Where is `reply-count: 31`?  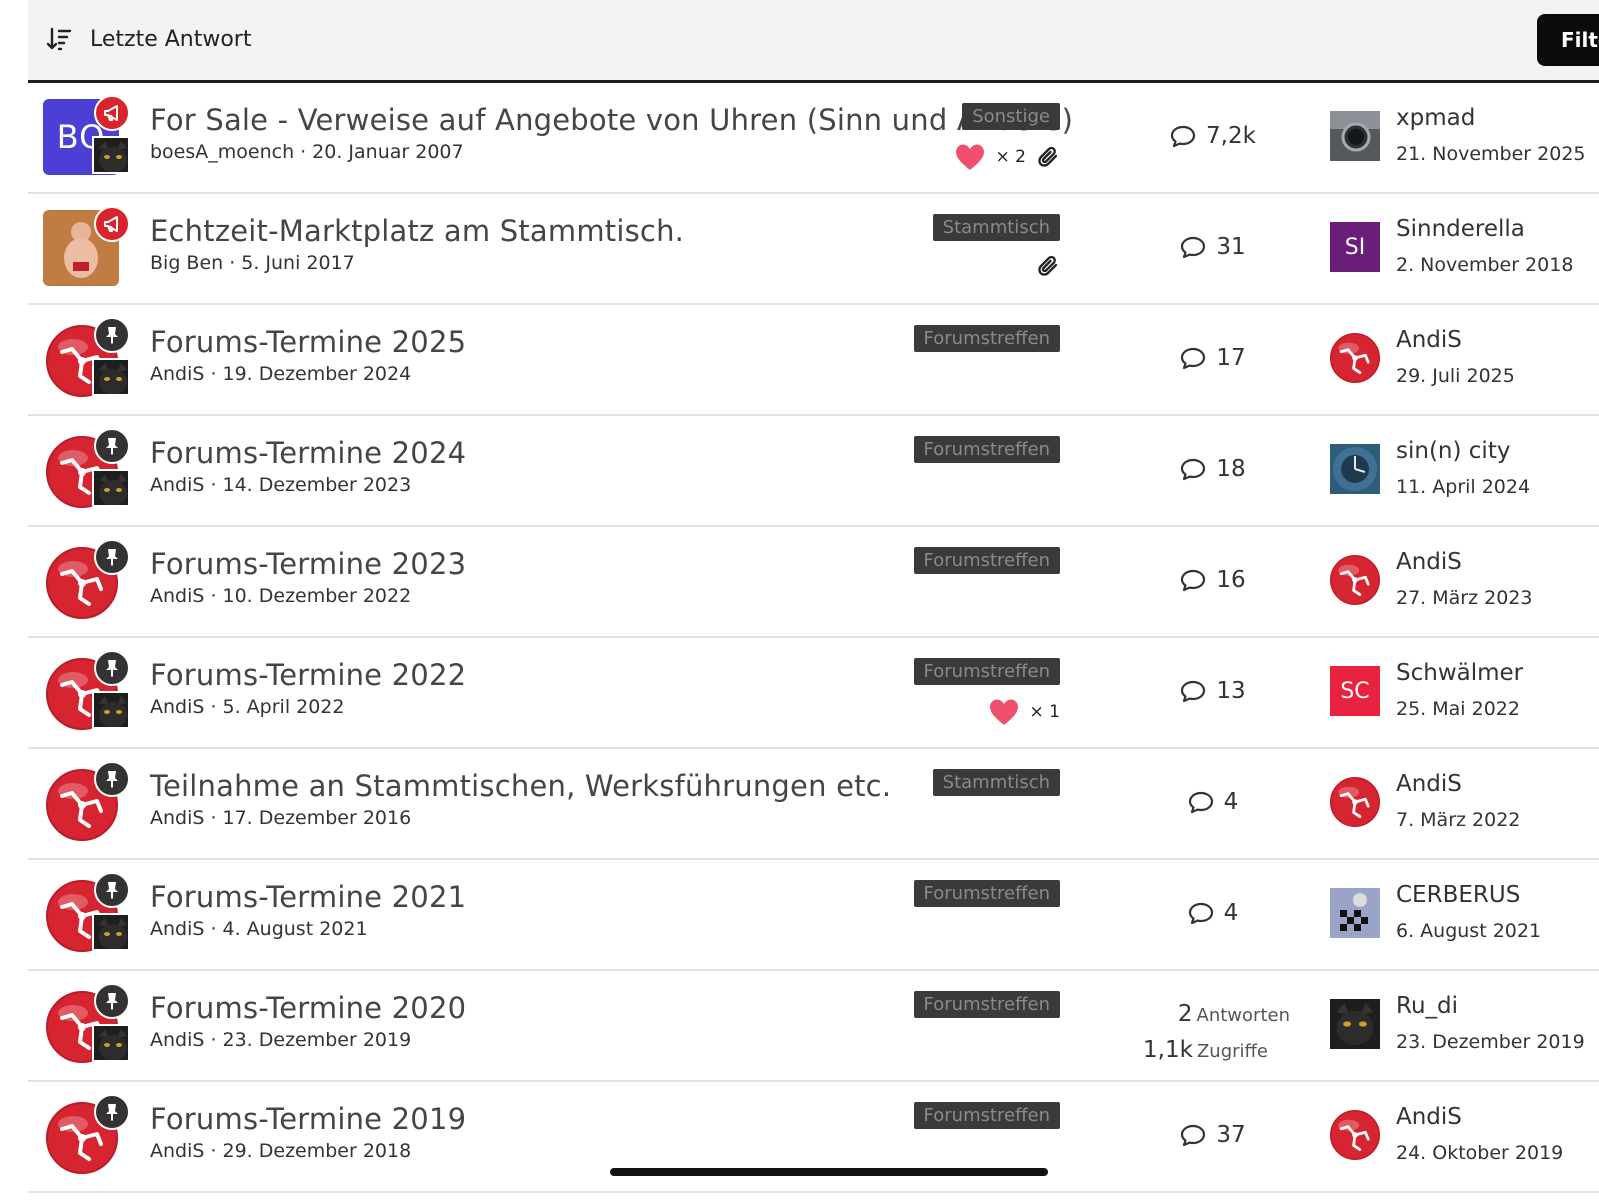
reply-count: 31 is located at coordinates (1213, 247).